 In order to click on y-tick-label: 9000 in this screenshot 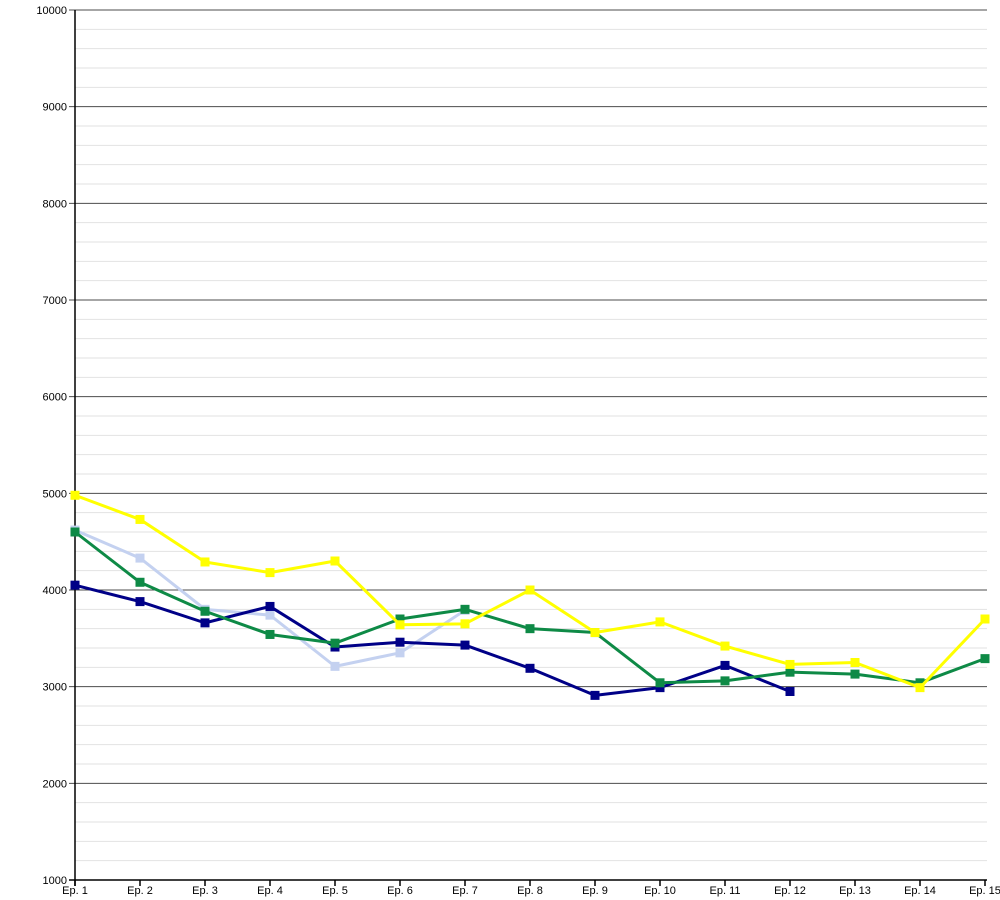, I will do `click(55, 108)`.